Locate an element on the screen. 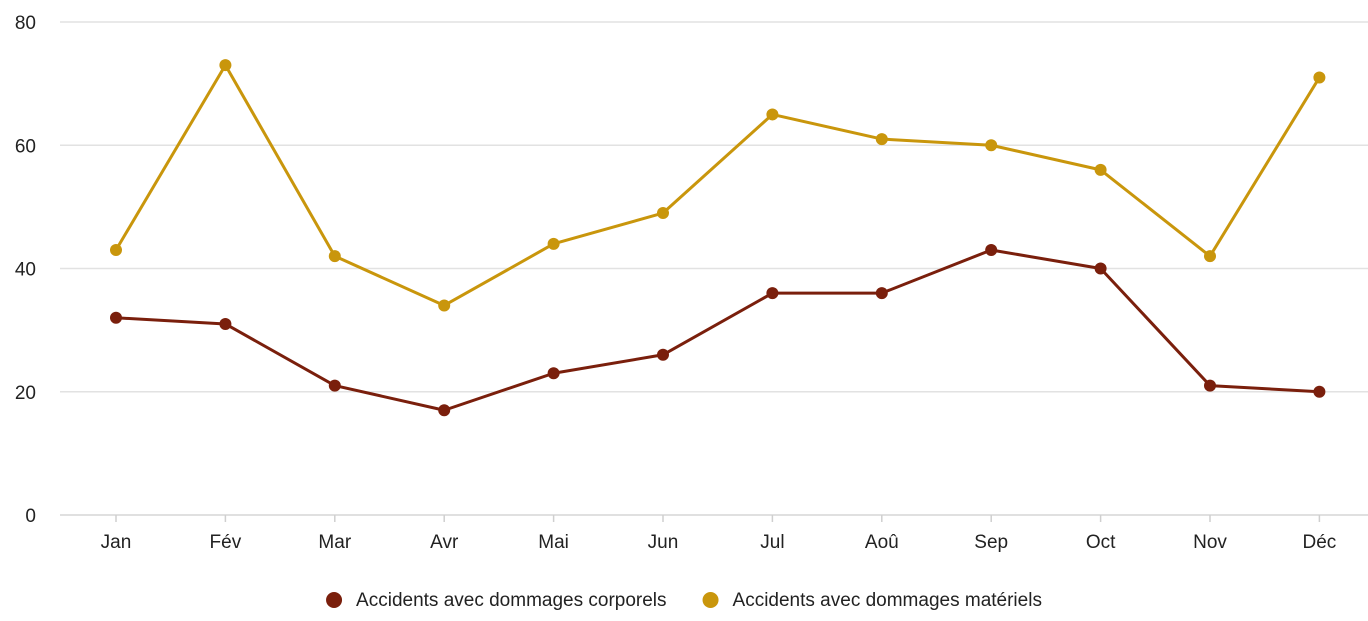 This screenshot has height=621, width=1368. x-tick-label: Jun is located at coordinates (663, 542).